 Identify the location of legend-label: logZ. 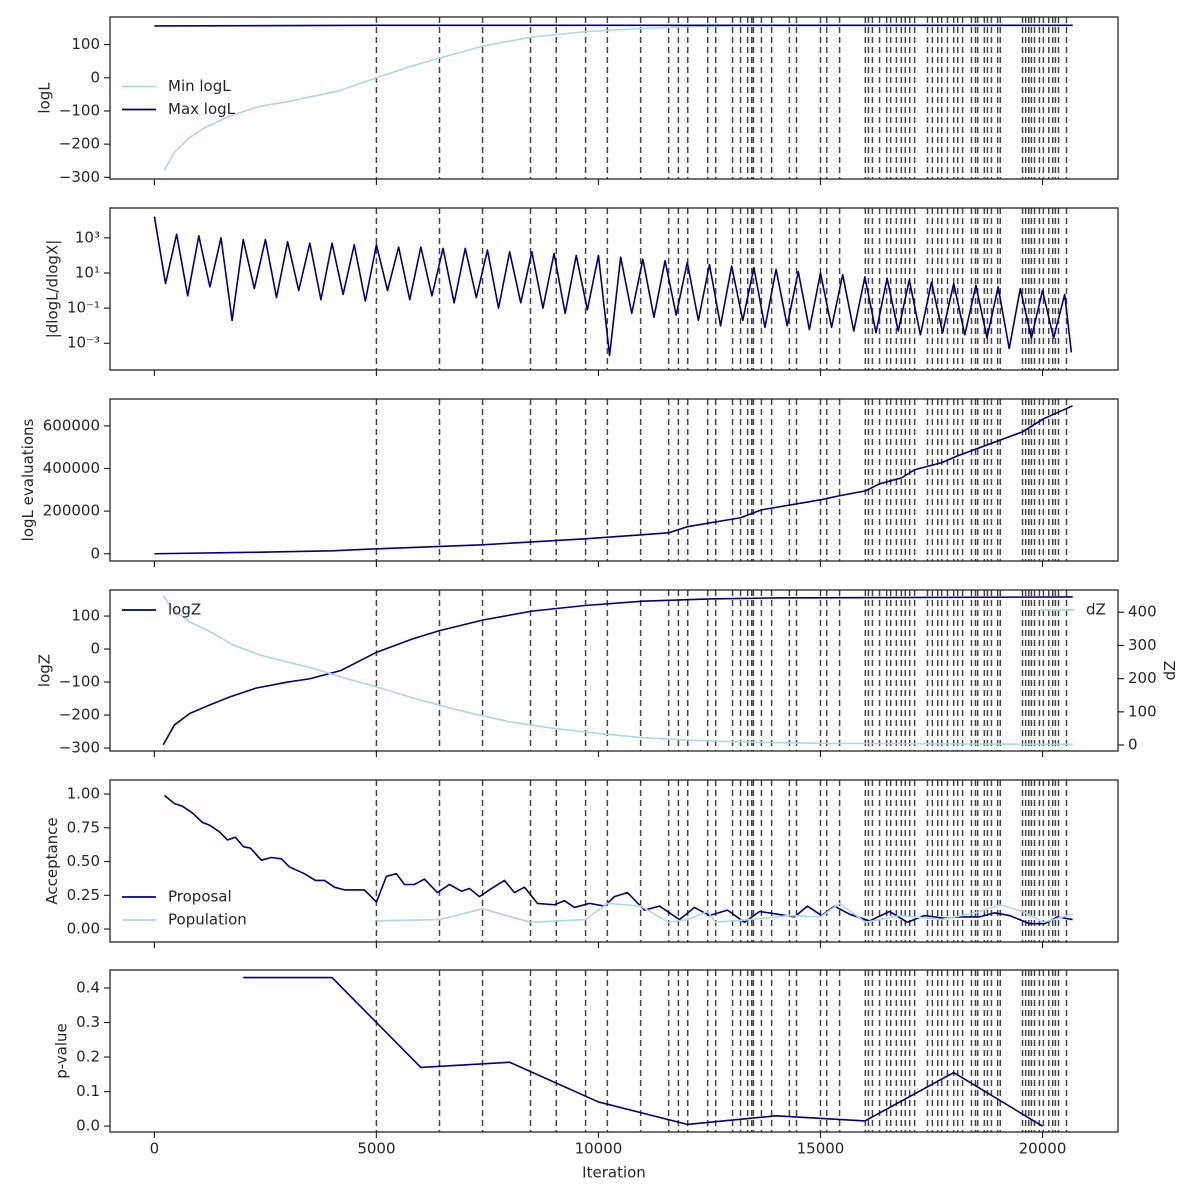
(184, 610).